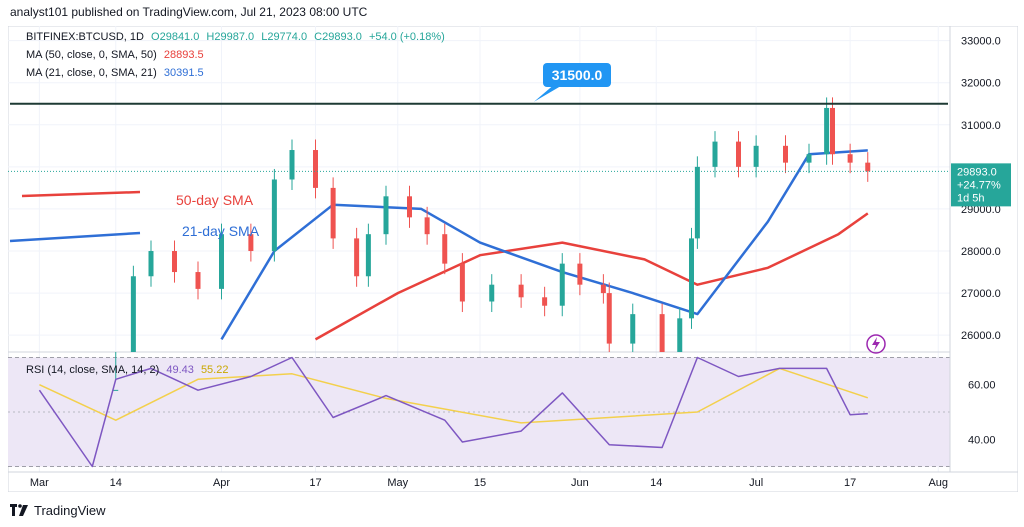 Image resolution: width=1024 pixels, height=527 pixels. I want to click on rsi-axis: 40.00 60.00, so click(982, 413).